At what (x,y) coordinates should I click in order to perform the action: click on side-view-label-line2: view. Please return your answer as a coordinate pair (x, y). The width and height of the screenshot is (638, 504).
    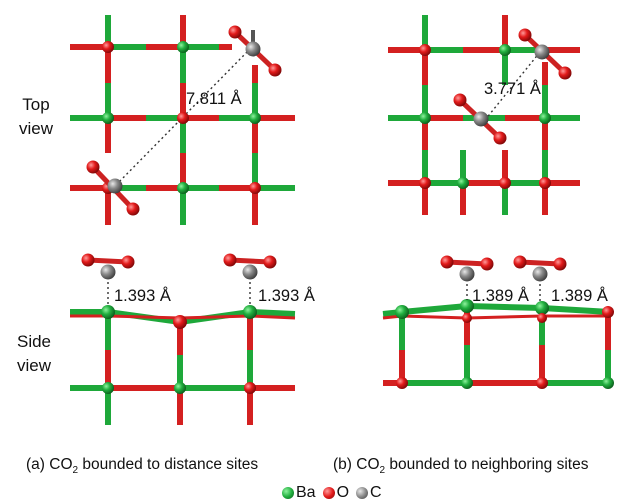
    Looking at the image, I should click on (33, 365).